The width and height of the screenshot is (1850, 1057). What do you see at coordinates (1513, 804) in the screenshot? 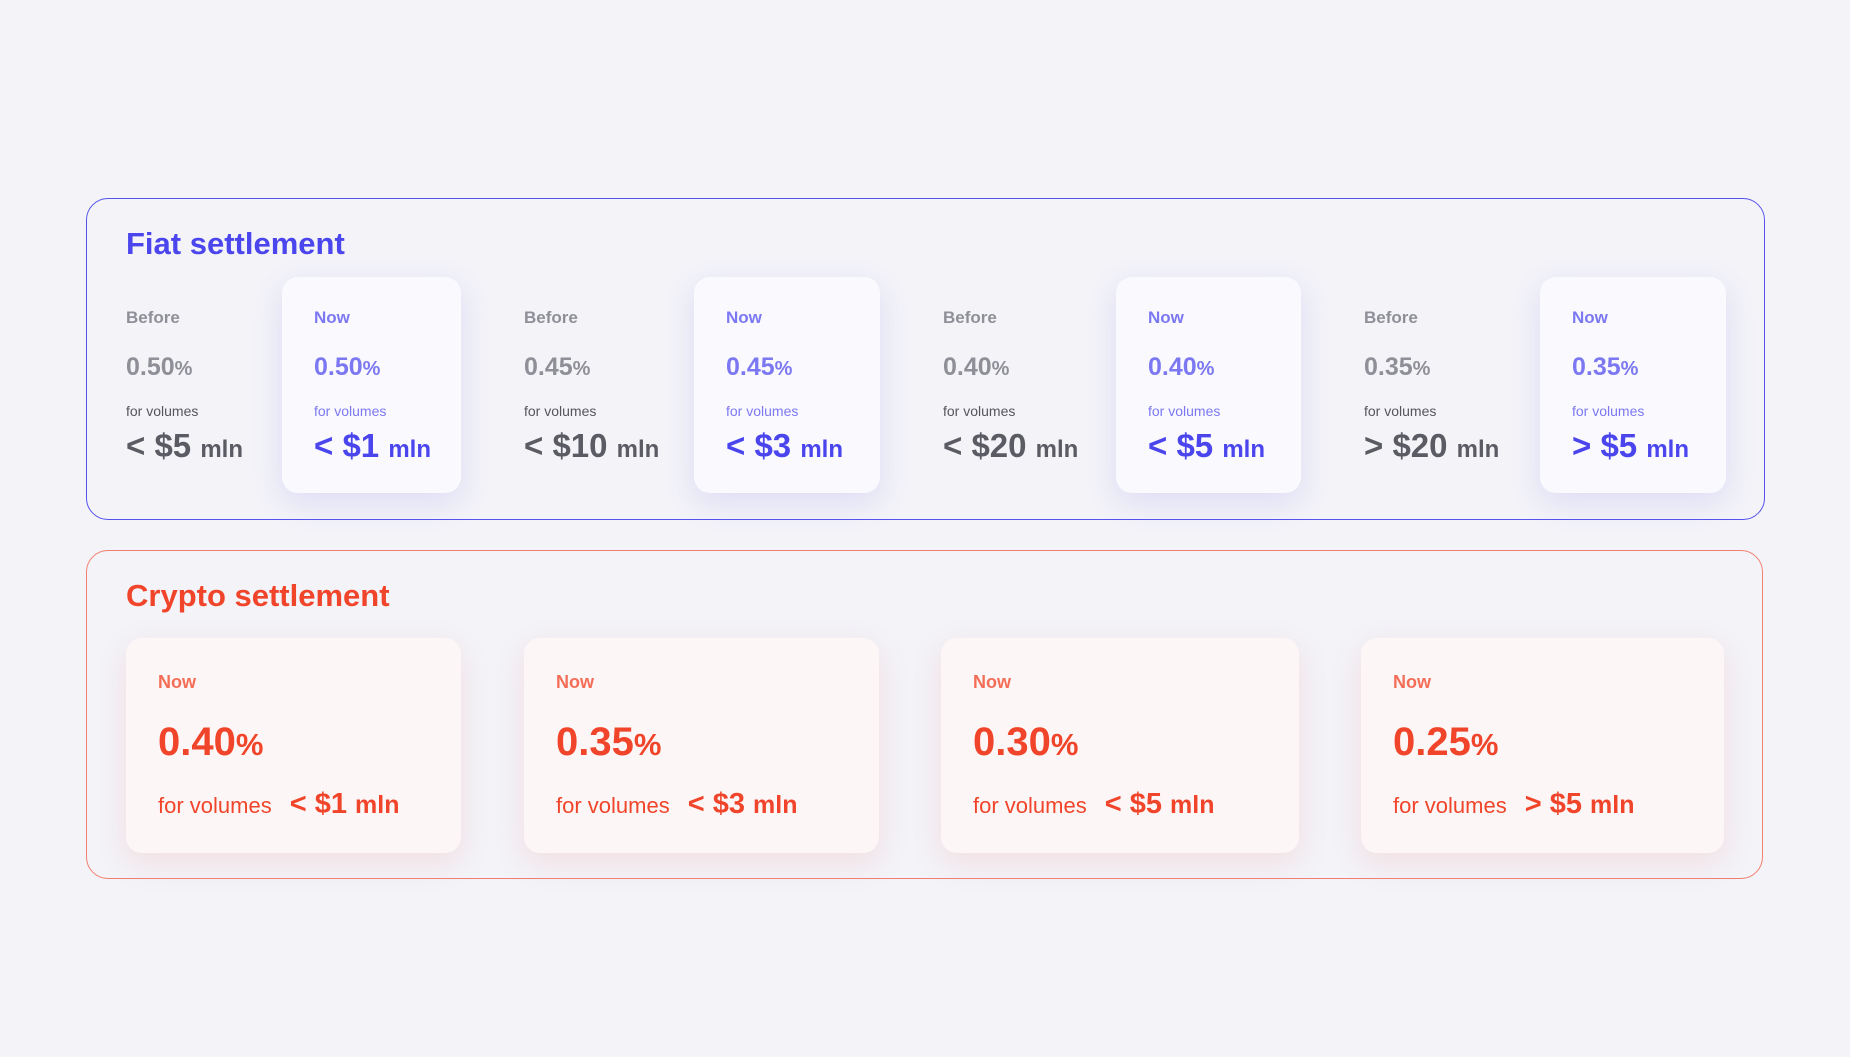
I see `volume-row: for volumes > $5 mln` at bounding box center [1513, 804].